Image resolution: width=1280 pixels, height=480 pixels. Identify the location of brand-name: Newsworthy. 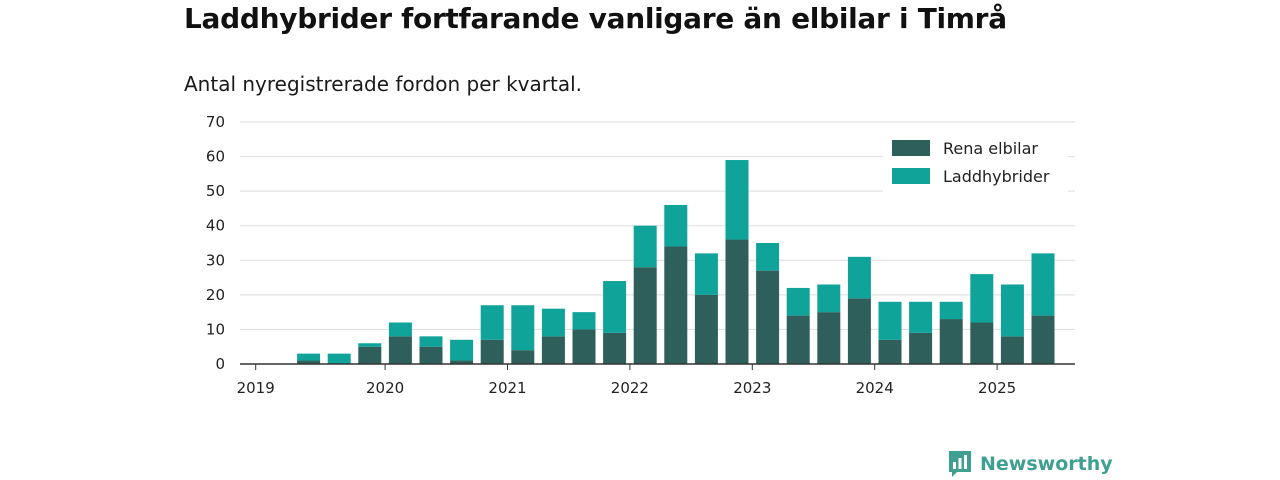
(1046, 464).